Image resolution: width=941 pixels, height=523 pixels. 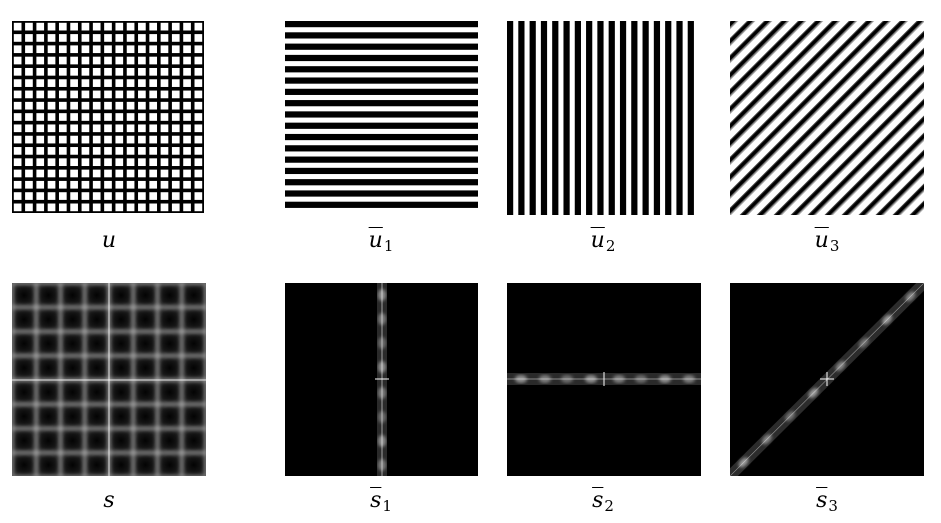 What do you see at coordinates (381, 501) in the screenshot?
I see `caption-s1: s1` at bounding box center [381, 501].